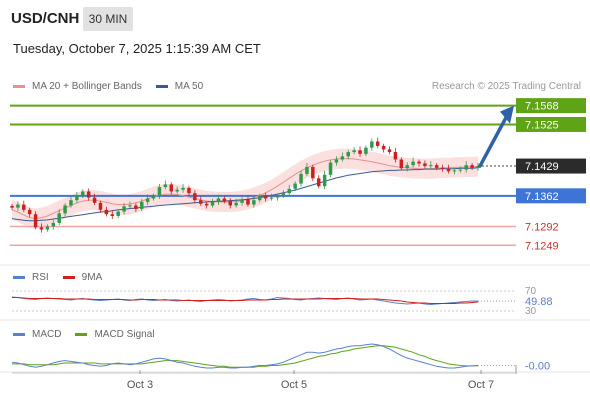 The width and height of the screenshot is (590, 400). I want to click on level-tag-7.1249-text: 7.1249, so click(542, 246).